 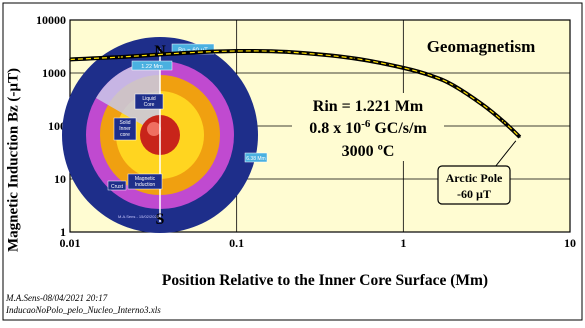 I want to click on footer-author: M.A.Sens-08/04/2021 20:17, so click(x=57, y=298).